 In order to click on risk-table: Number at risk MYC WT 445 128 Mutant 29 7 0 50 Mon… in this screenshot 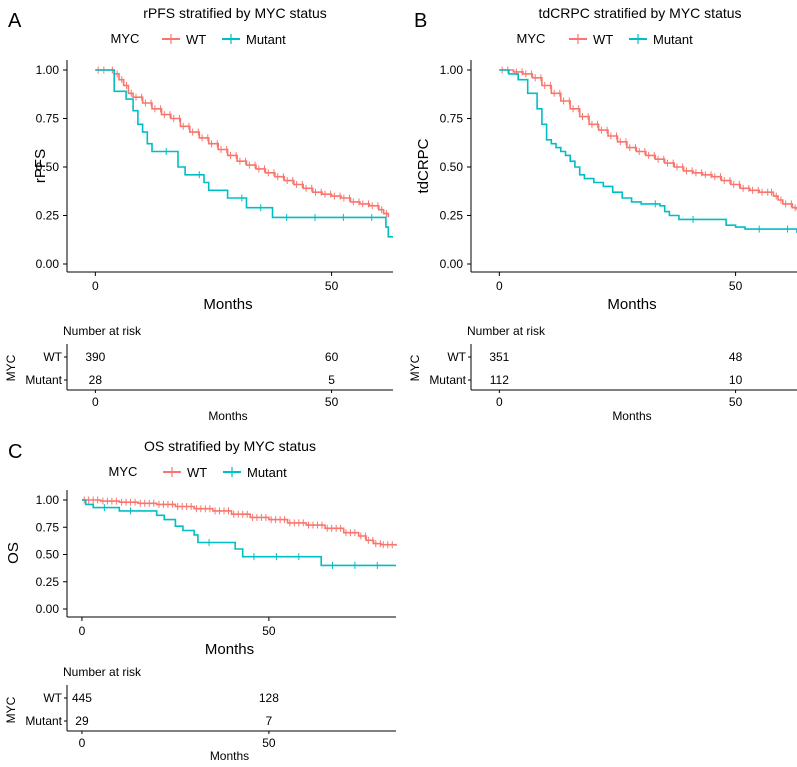, I will do `click(200, 714)`.